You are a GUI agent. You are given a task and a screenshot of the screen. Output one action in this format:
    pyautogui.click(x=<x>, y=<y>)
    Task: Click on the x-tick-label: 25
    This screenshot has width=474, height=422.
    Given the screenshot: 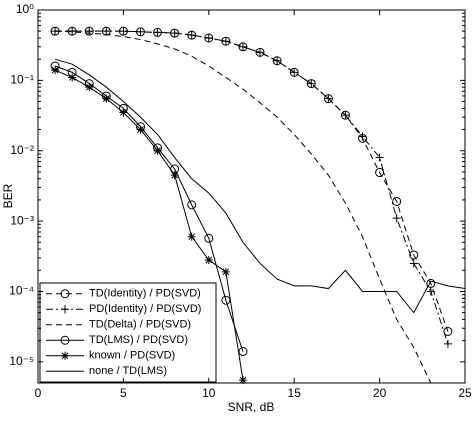 What is the action you would take?
    pyautogui.click(x=465, y=393)
    